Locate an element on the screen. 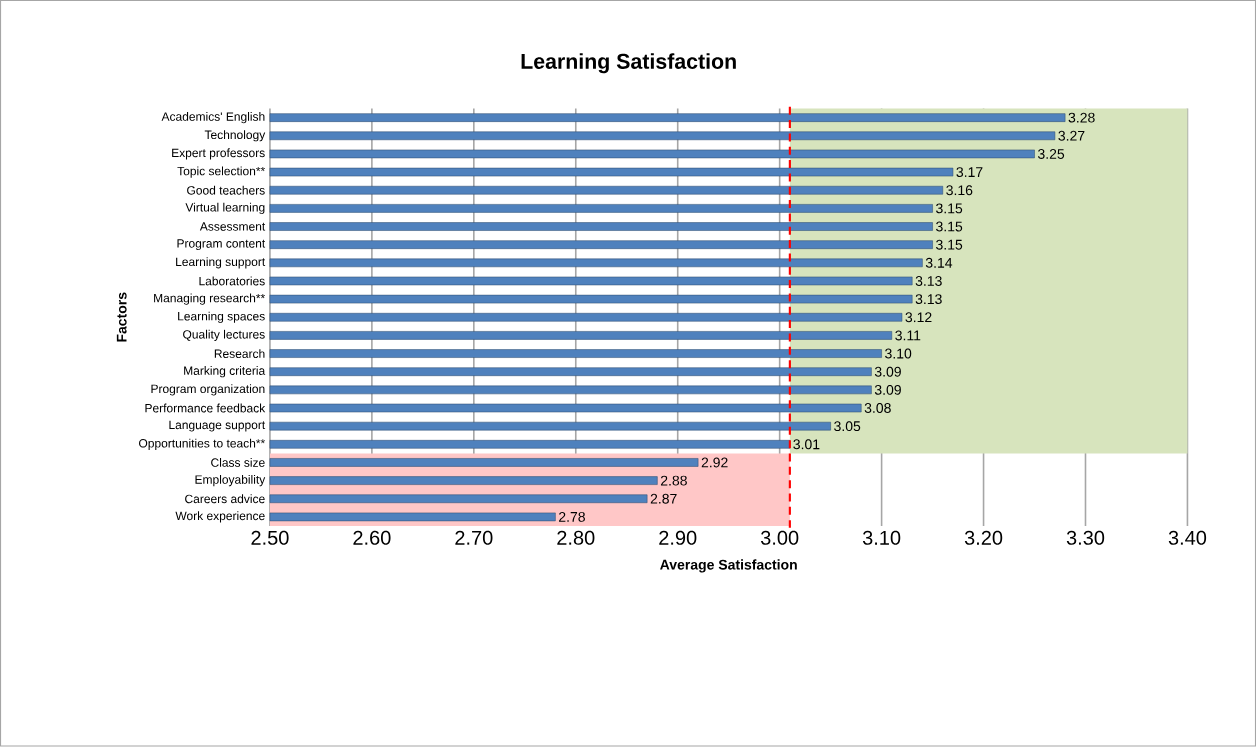 This screenshot has width=1256, height=747. y-tick-label: Laboratories is located at coordinates (232, 281).